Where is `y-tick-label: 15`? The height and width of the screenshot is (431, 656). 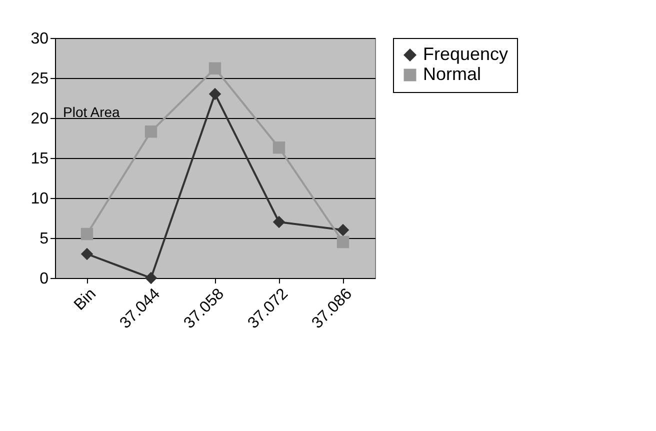 y-tick-label: 15 is located at coordinates (39, 159).